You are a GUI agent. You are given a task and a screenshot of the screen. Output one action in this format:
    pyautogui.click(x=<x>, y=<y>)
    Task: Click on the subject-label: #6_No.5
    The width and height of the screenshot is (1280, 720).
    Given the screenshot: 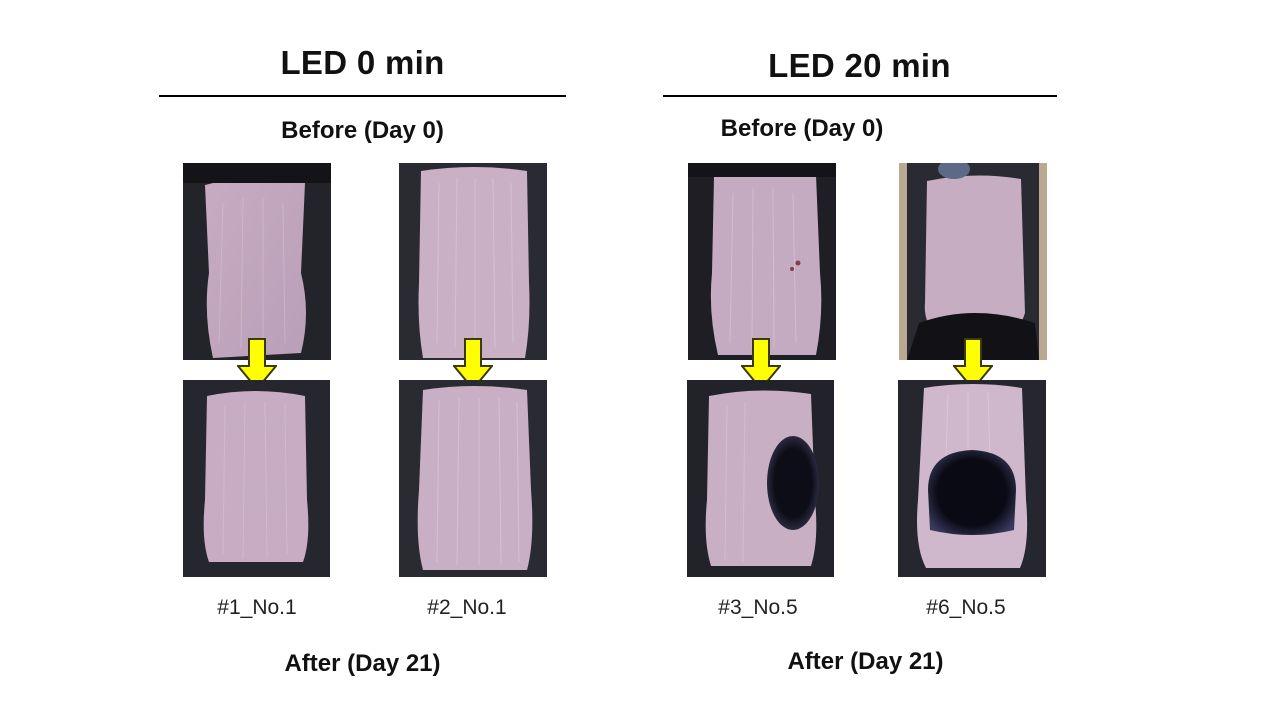 What is the action you would take?
    pyautogui.click(x=966, y=607)
    